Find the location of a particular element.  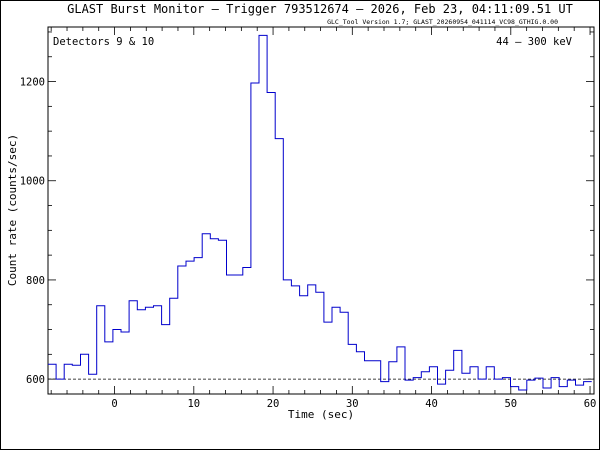

y-tick-label: 600 is located at coordinates (35, 380).